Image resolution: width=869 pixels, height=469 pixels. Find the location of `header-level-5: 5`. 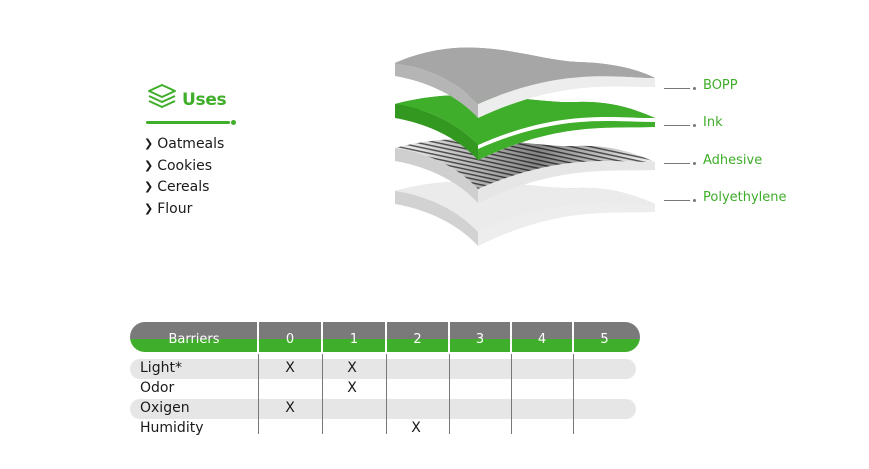

header-level-5: 5 is located at coordinates (604, 339).